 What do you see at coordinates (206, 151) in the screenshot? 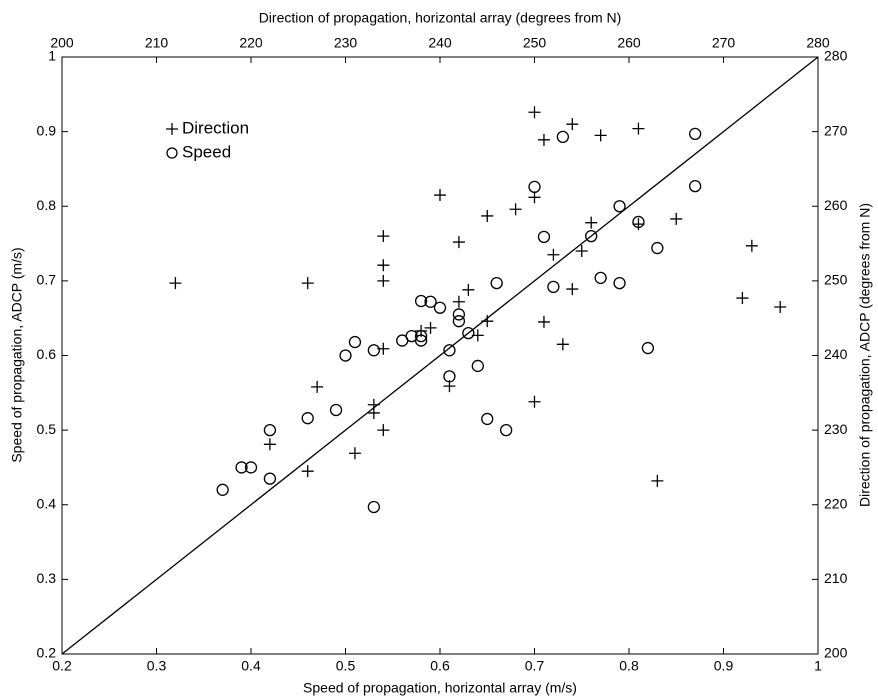
I see `legend-label: Speed` at bounding box center [206, 151].